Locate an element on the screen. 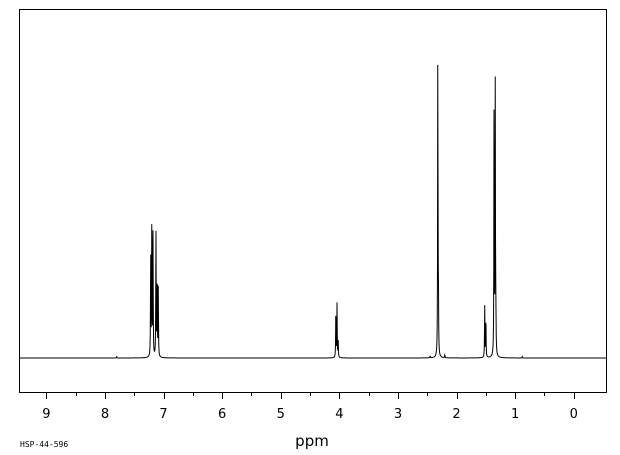 Image resolution: width=620 pixels, height=455 pixels. tick-label: 7 is located at coordinates (163, 414).